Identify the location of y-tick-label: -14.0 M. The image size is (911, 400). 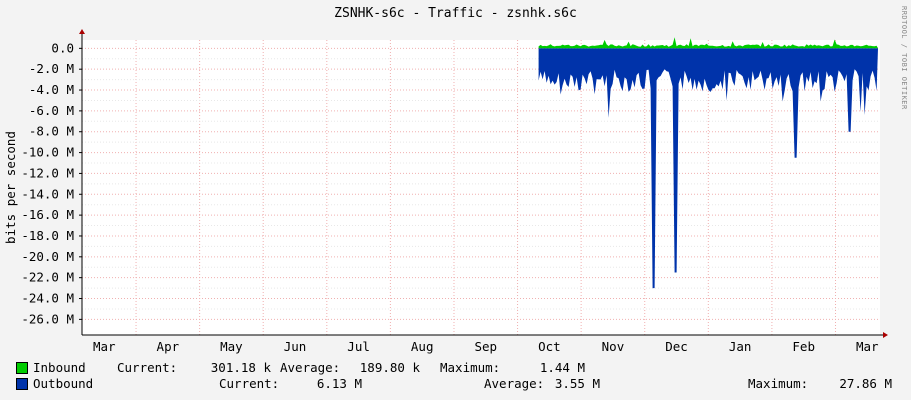
(47, 193).